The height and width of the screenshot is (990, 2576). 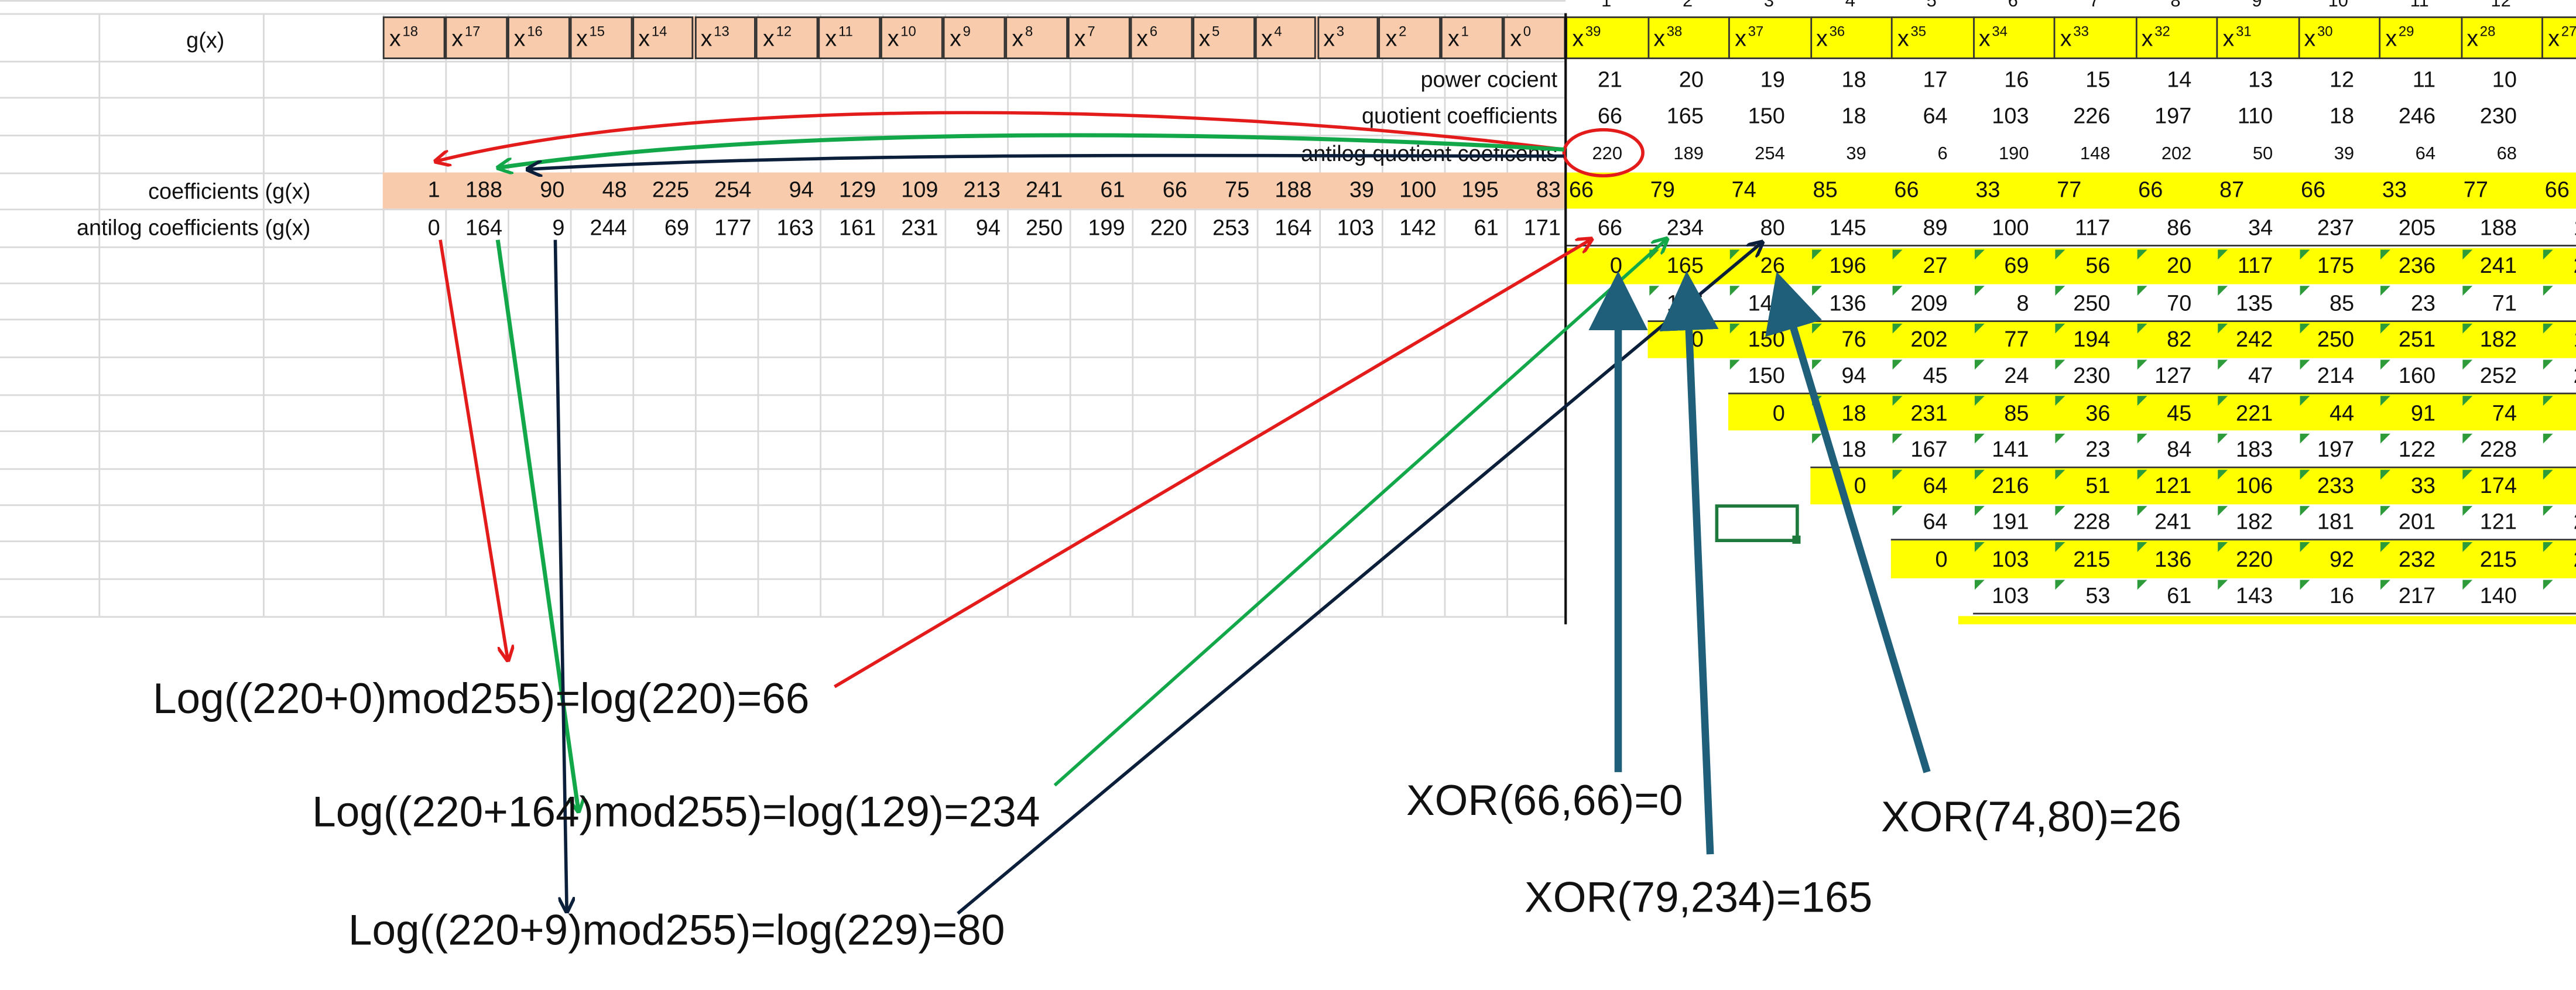 What do you see at coordinates (1929, 339) in the screenshot?
I see `xor-result-cell: 202` at bounding box center [1929, 339].